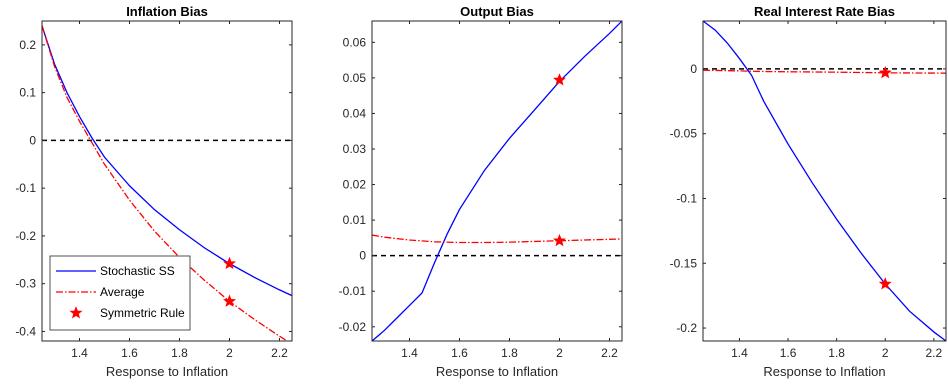 This screenshot has height=387, width=948. Describe the element at coordinates (355, 220) in the screenshot. I see `y-tick-label: 0.01` at that location.